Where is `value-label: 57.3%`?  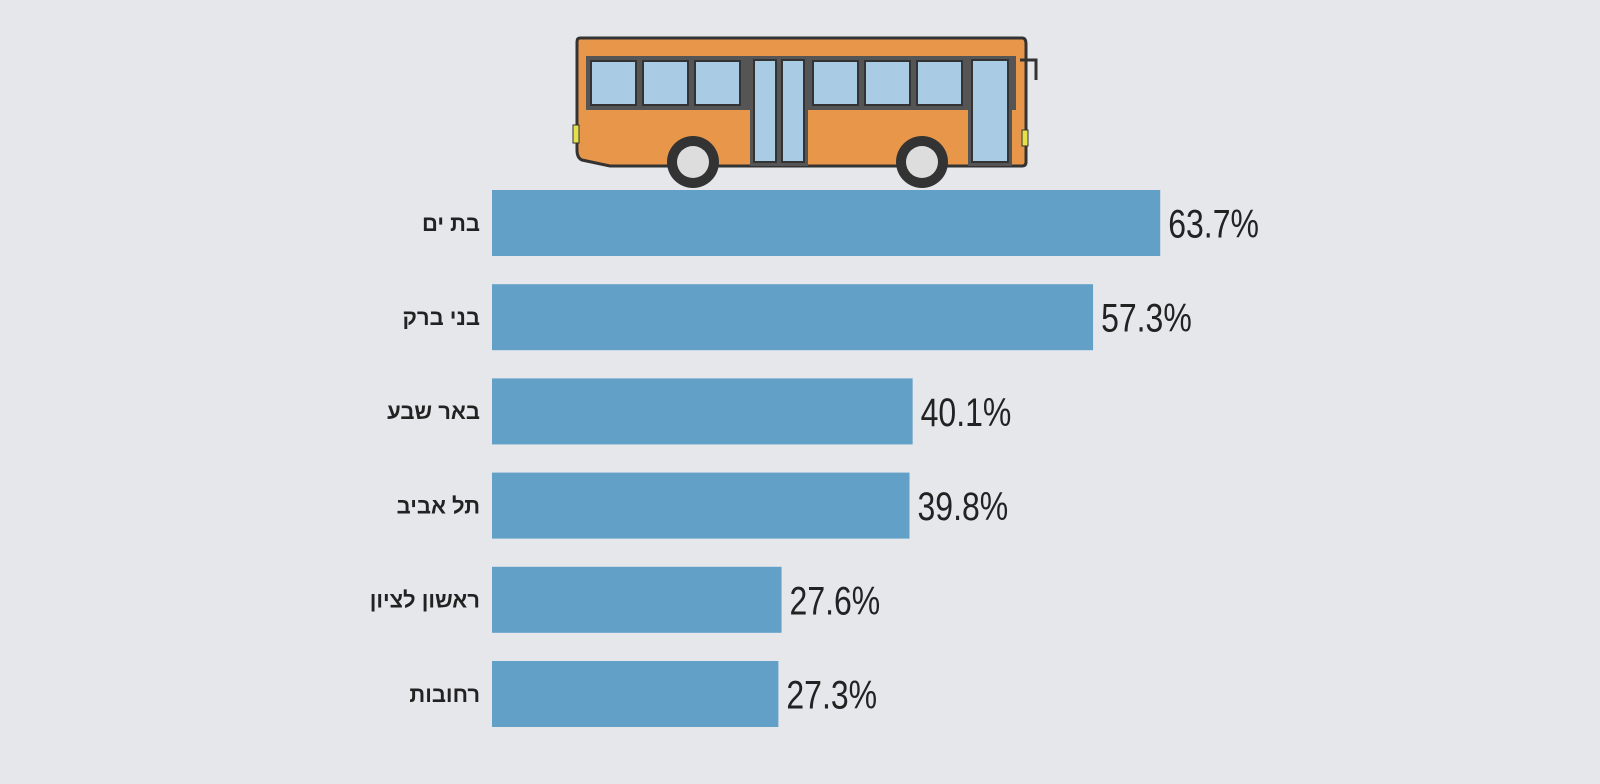 value-label: 57.3% is located at coordinates (1146, 317).